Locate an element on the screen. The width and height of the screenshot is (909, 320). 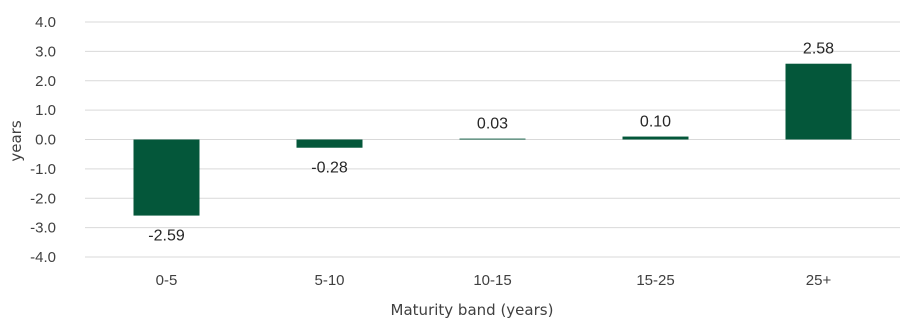
y-tick-label: -3.0 is located at coordinates (43, 228).